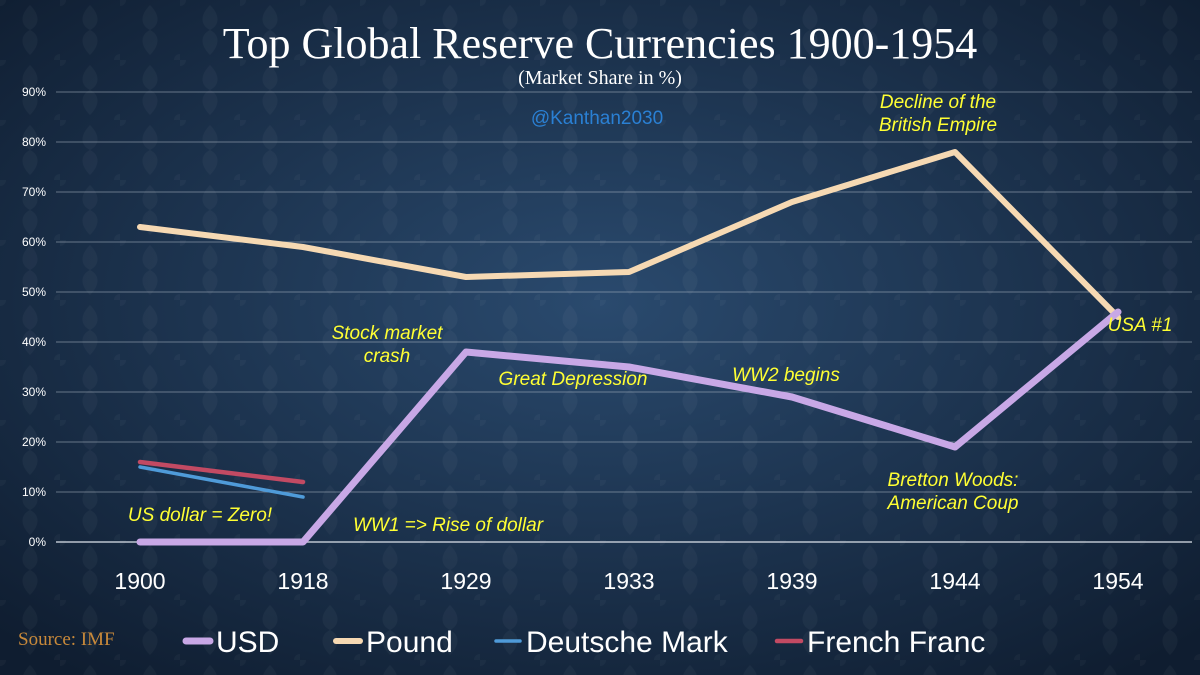 Image resolution: width=1200 pixels, height=675 pixels. What do you see at coordinates (38, 542) in the screenshot?
I see `y-tick-label: 0%` at bounding box center [38, 542].